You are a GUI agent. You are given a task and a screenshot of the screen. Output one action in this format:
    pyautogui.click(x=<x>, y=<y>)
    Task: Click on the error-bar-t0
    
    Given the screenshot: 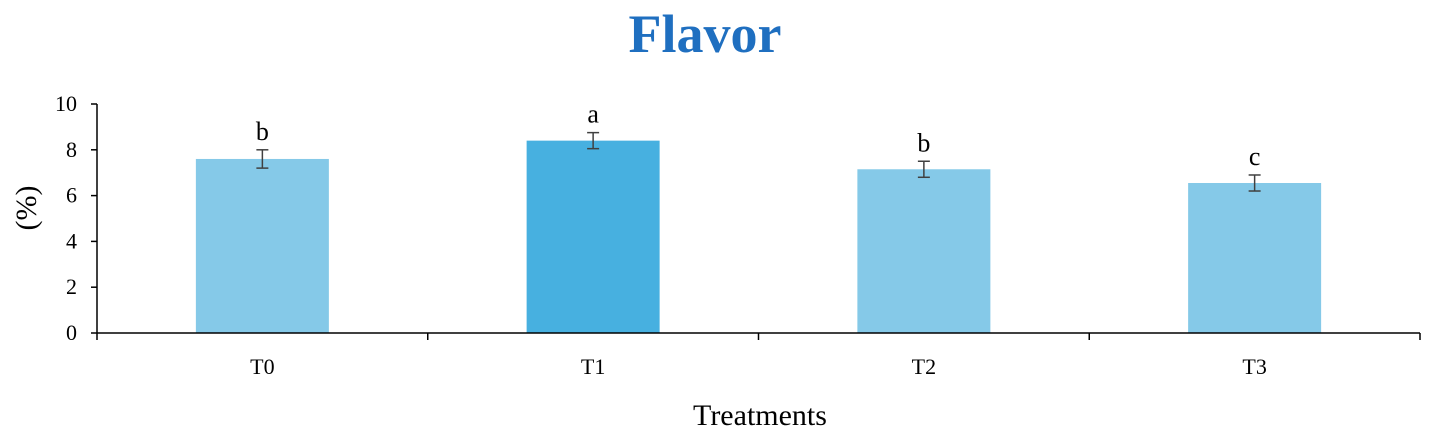 What is the action you would take?
    pyautogui.click(x=262, y=159)
    